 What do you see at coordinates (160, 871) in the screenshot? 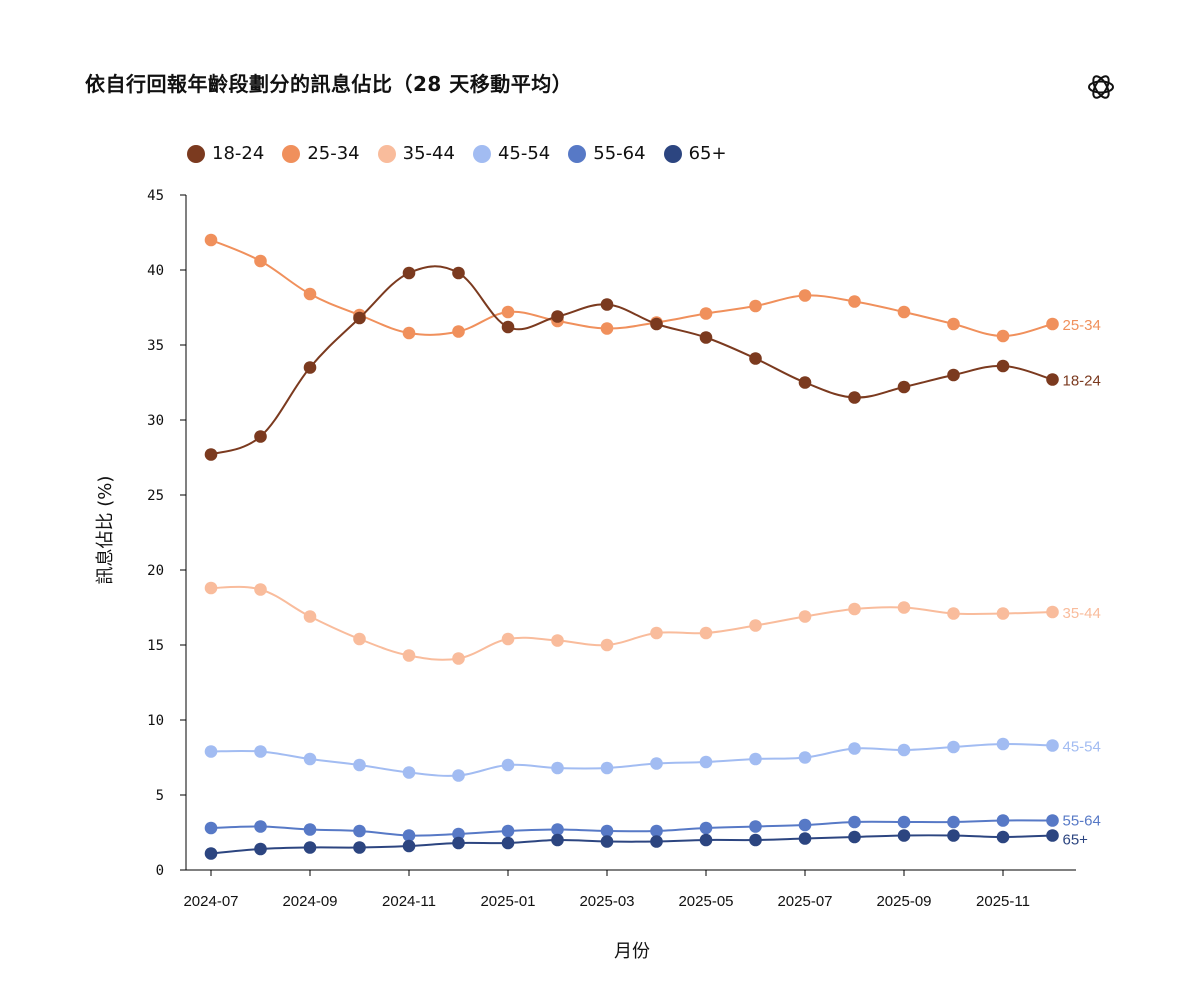
I see `y-tick-label: 0` at bounding box center [160, 871].